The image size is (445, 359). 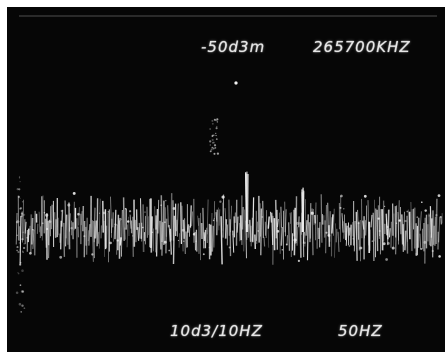 What do you see at coordinates (233, 47) in the screenshot?
I see `reference-level-readout: -50d3m` at bounding box center [233, 47].